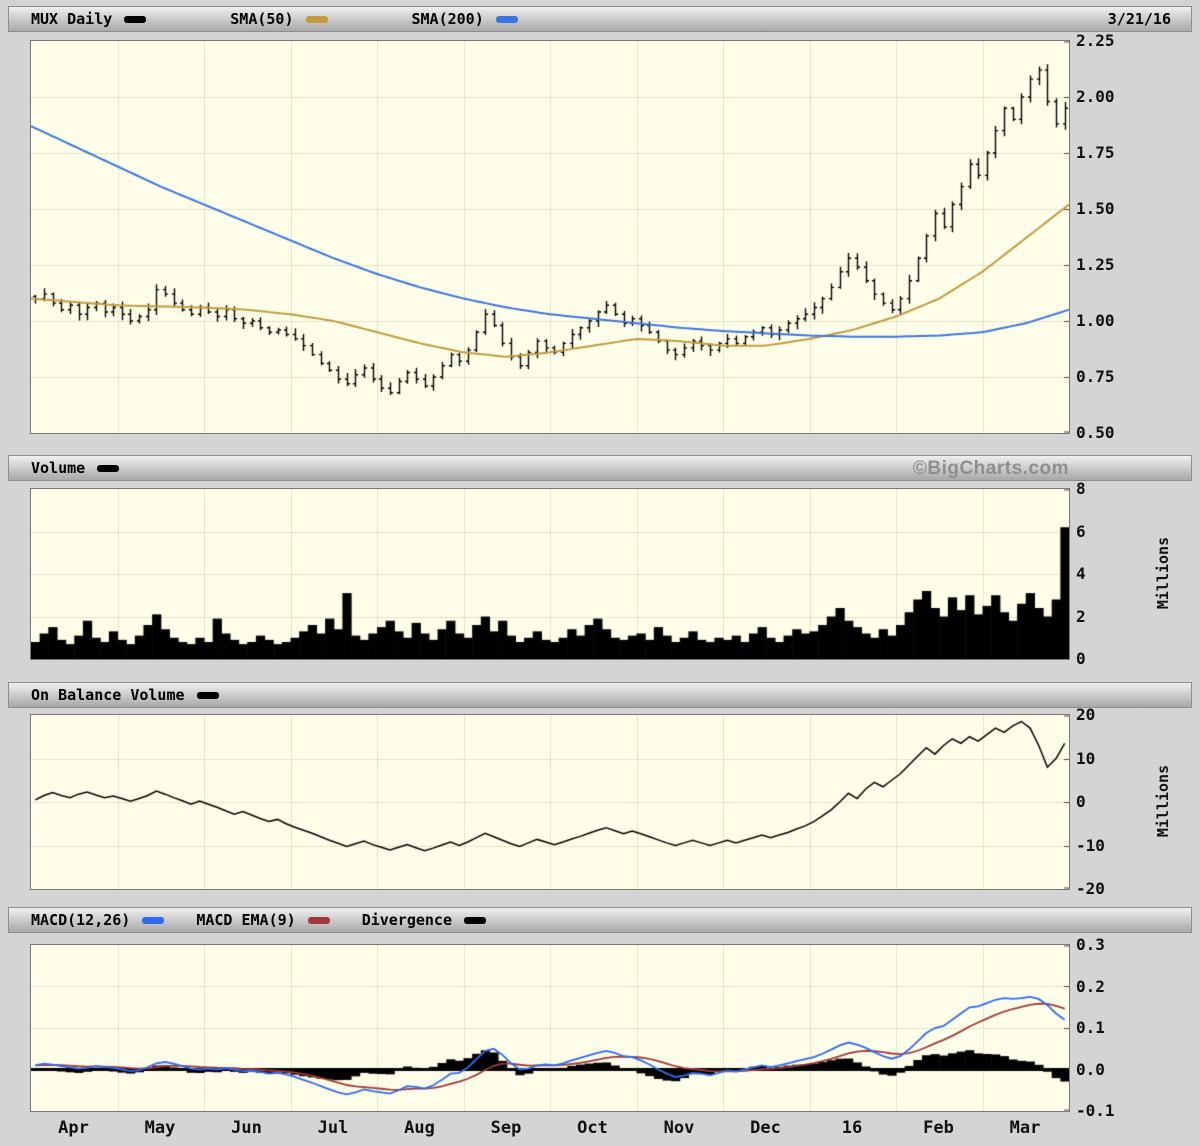  What do you see at coordinates (108, 695) in the screenshot?
I see `obv-label: On Balance Volume` at bounding box center [108, 695].